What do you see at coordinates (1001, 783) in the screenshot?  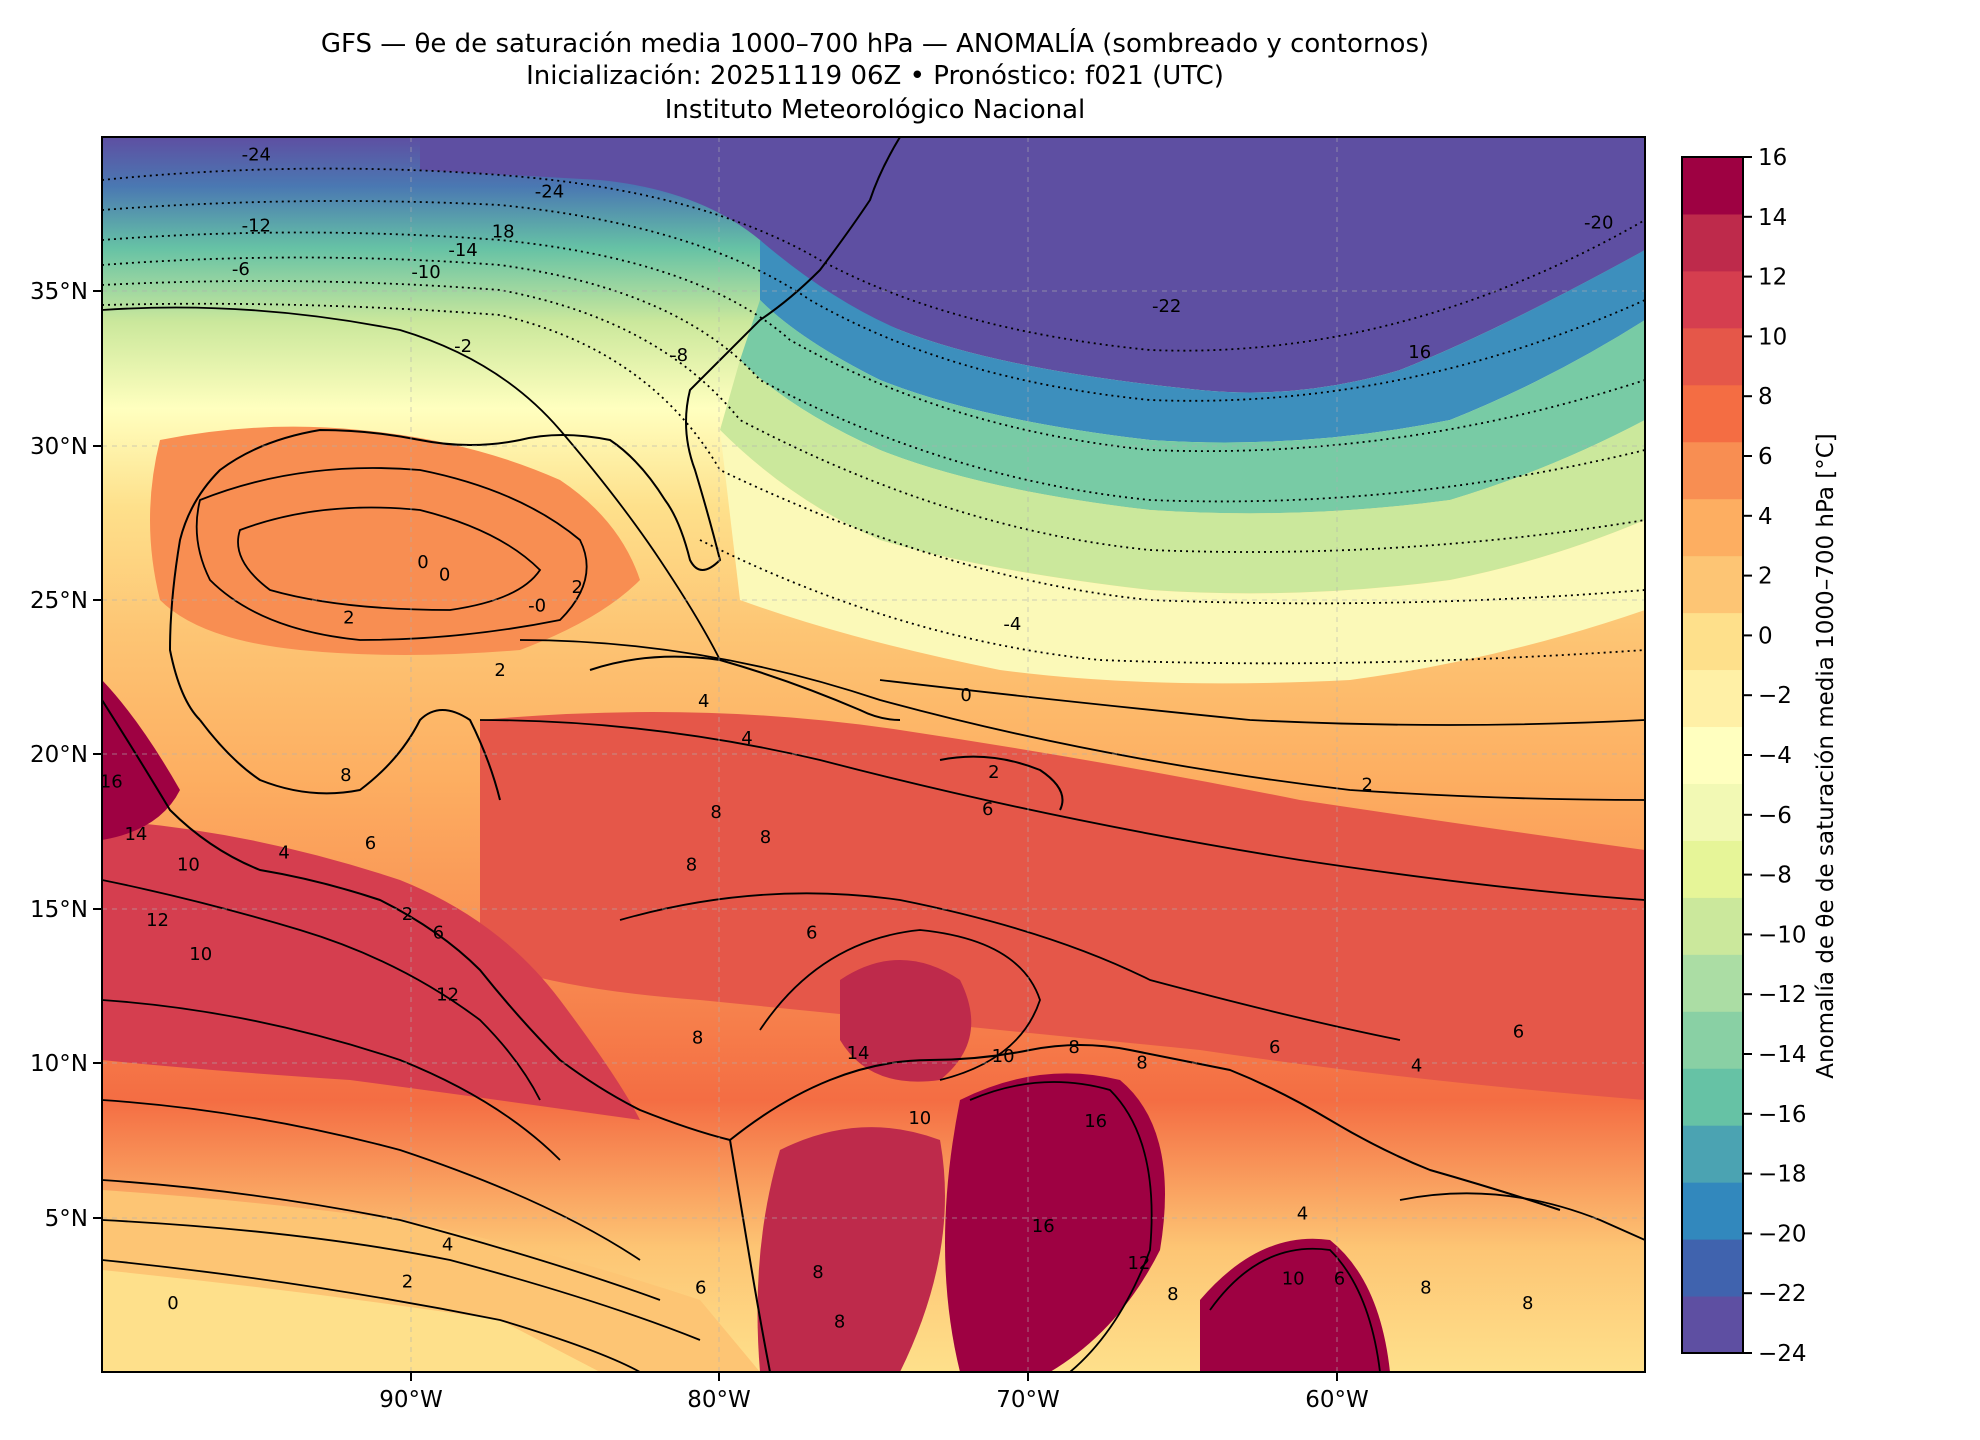 I see `coast-hispaniola` at bounding box center [1001, 783].